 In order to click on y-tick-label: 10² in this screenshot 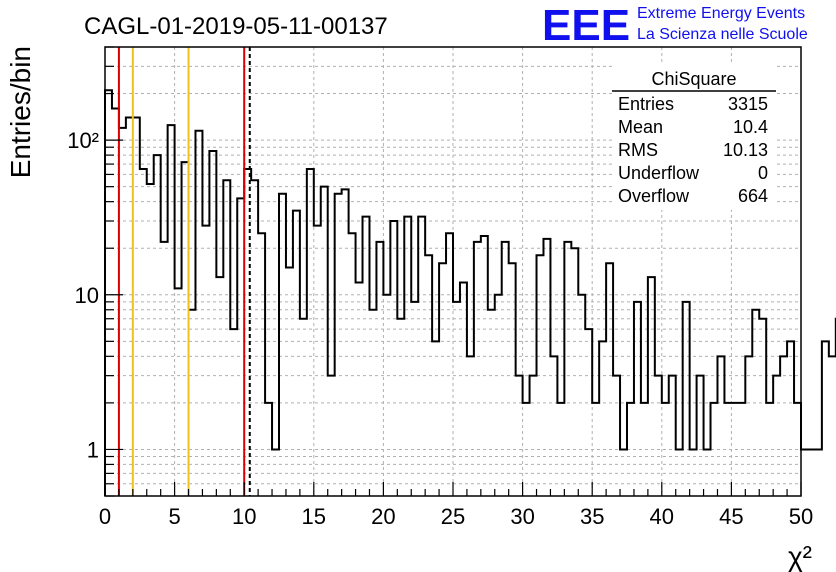, I will do `click(83, 140)`.